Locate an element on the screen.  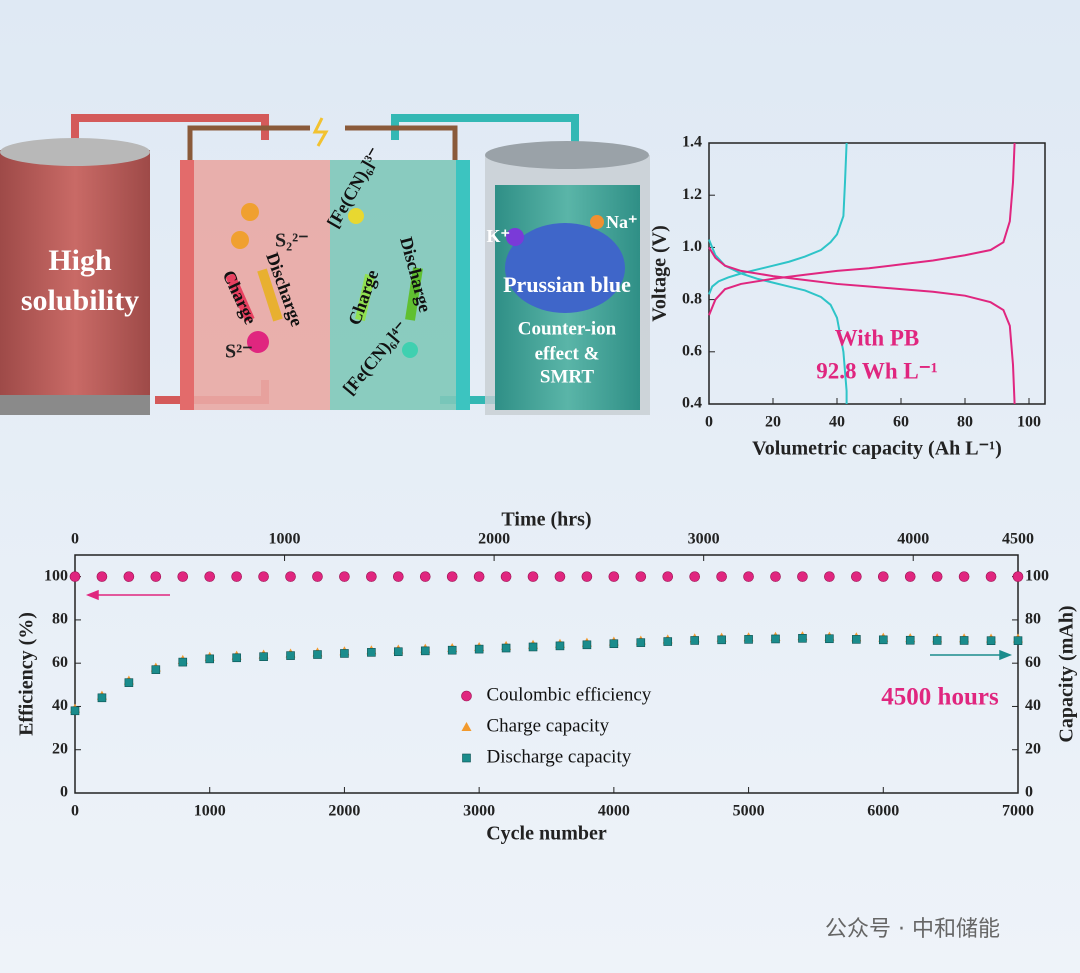
y-tick-label: 1.2 is located at coordinates (692, 194).